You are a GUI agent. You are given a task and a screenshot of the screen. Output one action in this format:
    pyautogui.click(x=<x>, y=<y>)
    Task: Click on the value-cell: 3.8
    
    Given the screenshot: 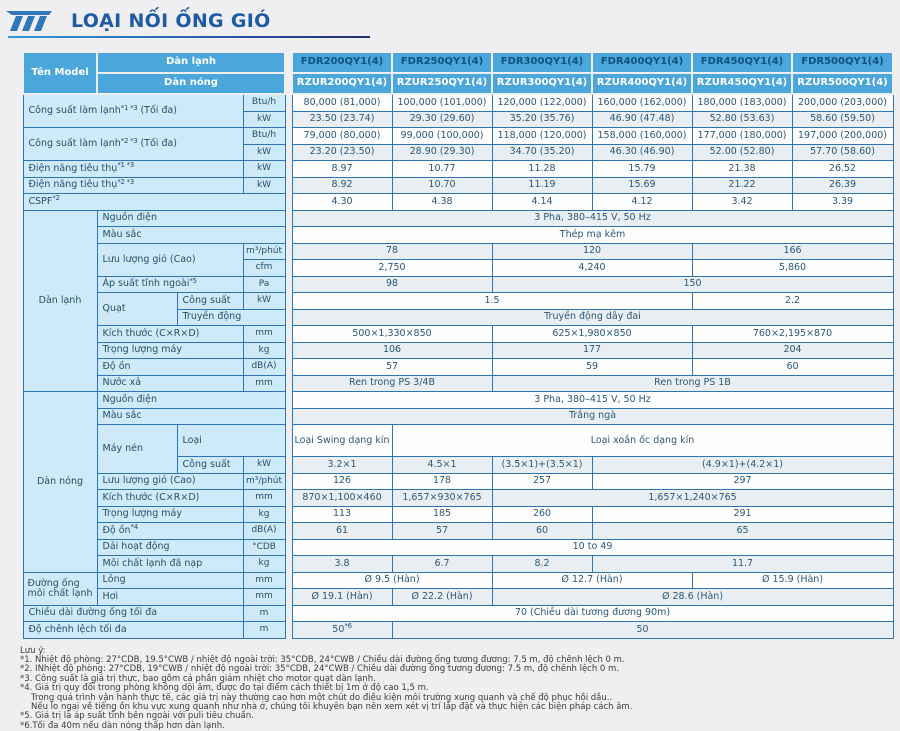 What is the action you would take?
    pyautogui.click(x=342, y=564)
    